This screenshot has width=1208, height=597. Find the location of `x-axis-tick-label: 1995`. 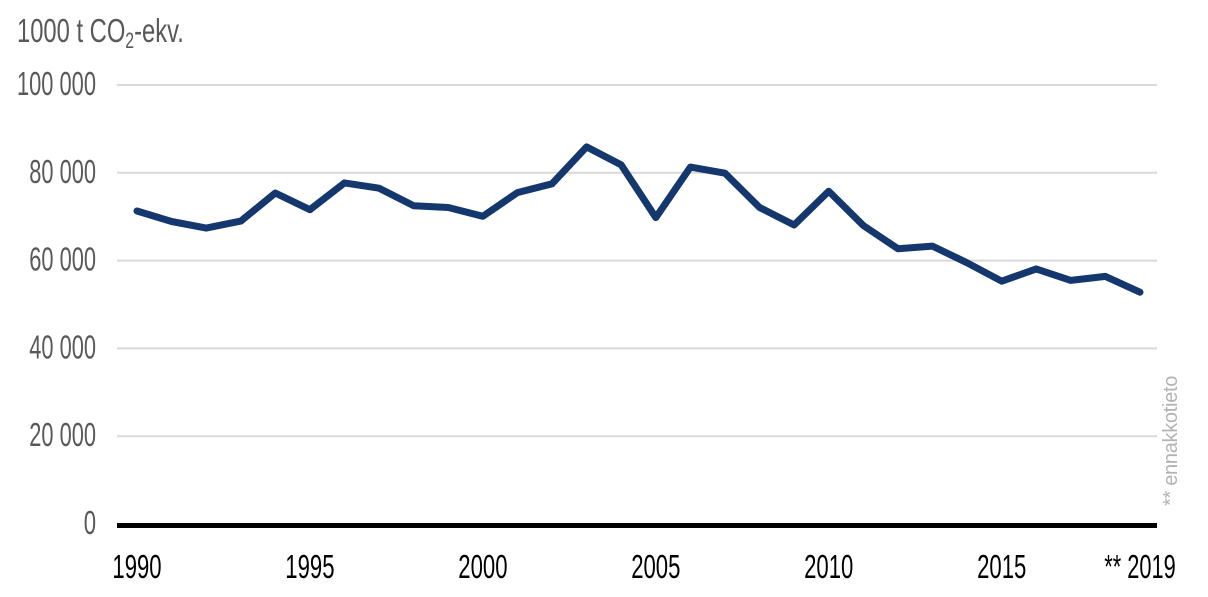

x-axis-tick-label: 1995 is located at coordinates (309, 566).